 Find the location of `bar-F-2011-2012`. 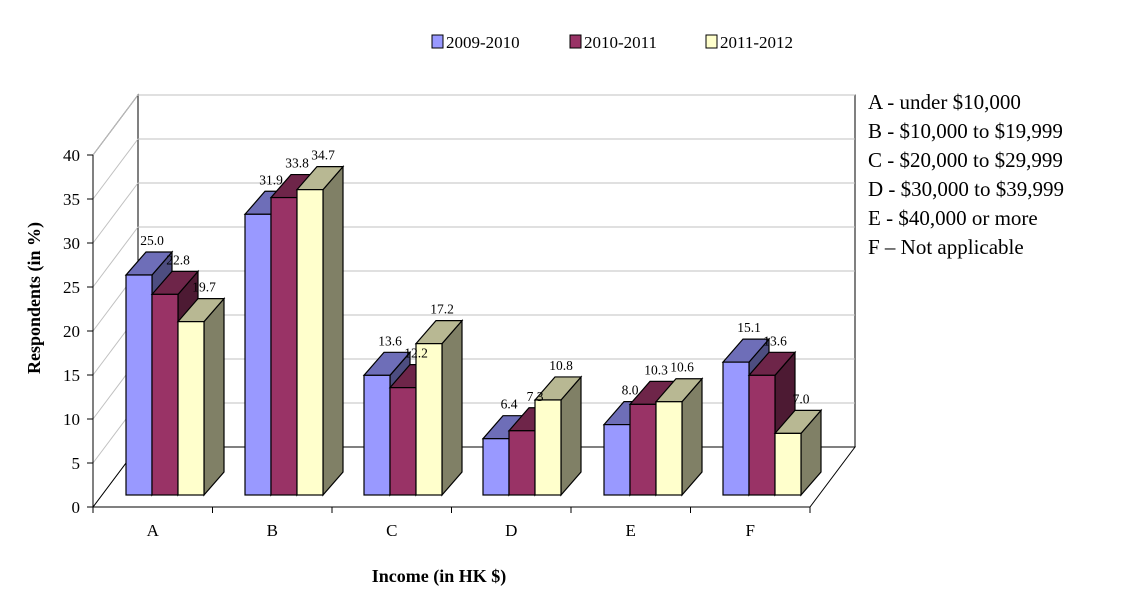

bar-F-2011-2012 is located at coordinates (798, 452).